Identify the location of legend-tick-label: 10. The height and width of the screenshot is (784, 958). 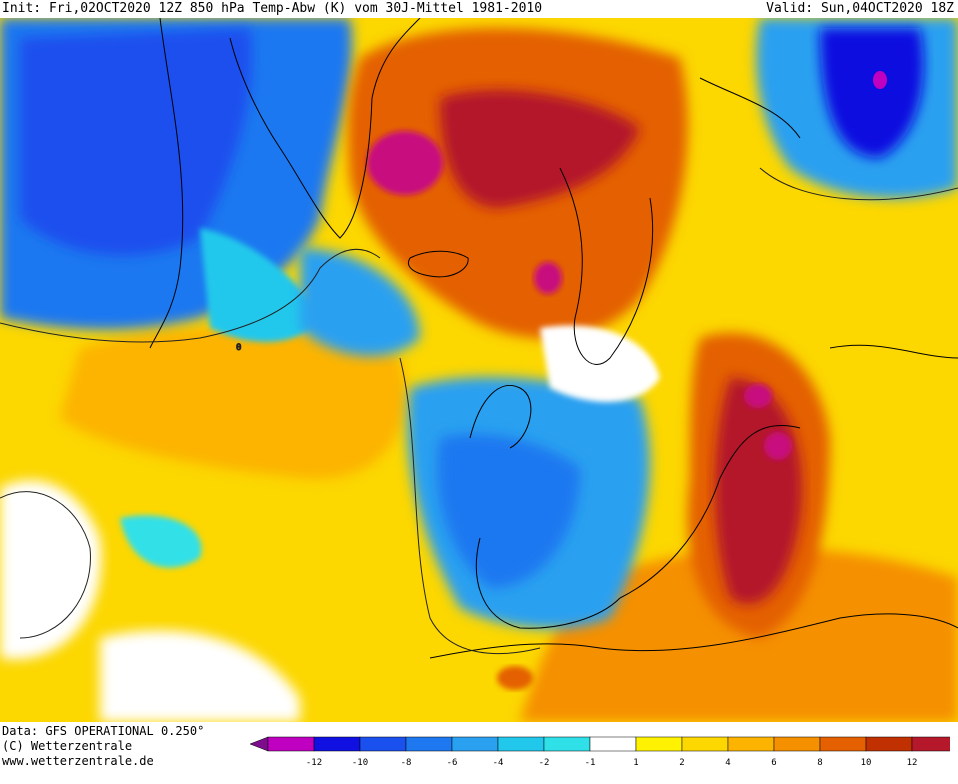
(866, 763).